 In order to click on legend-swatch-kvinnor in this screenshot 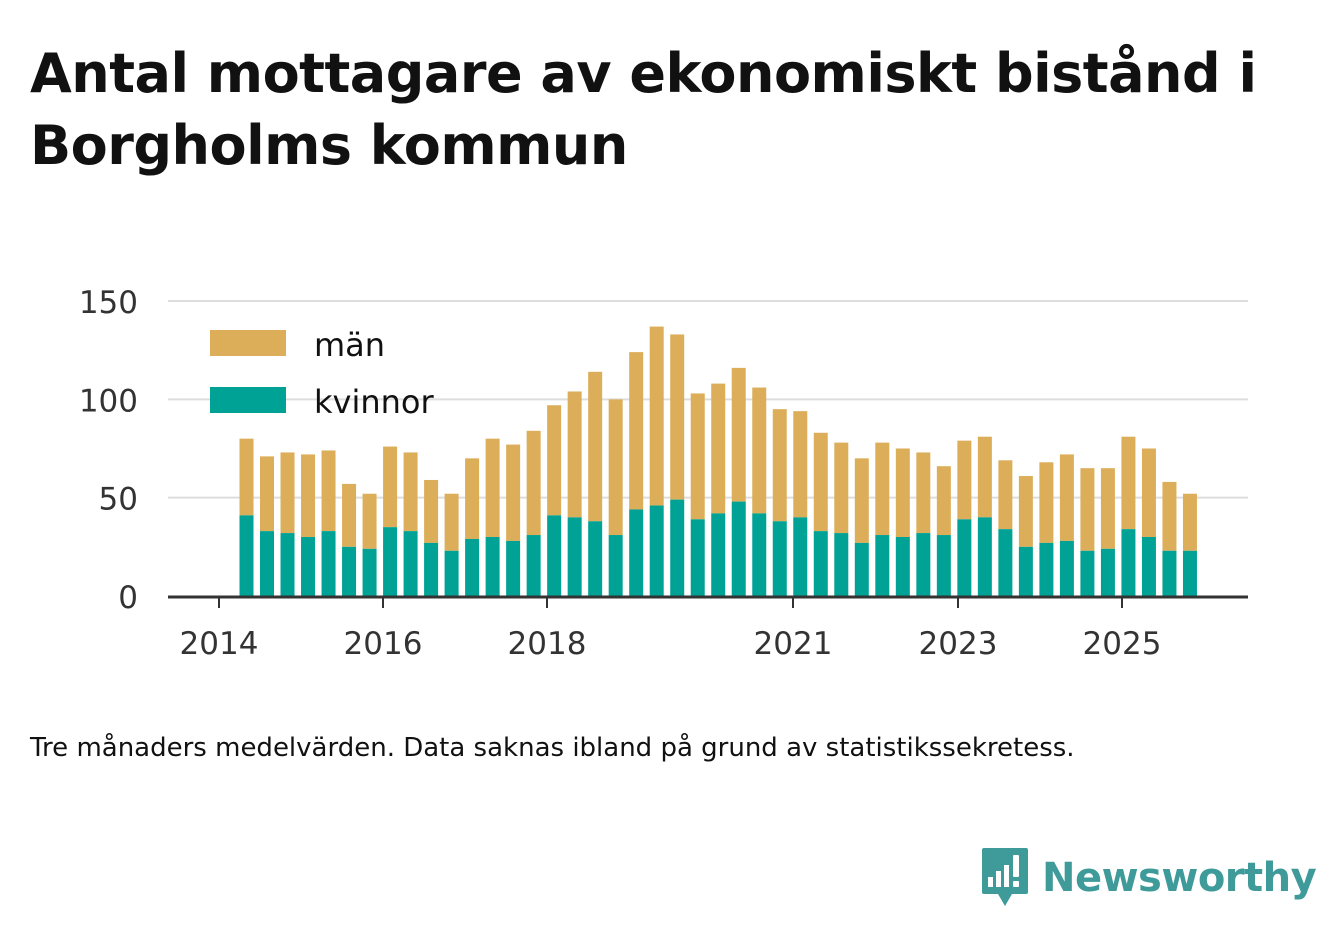, I will do `click(248, 400)`.